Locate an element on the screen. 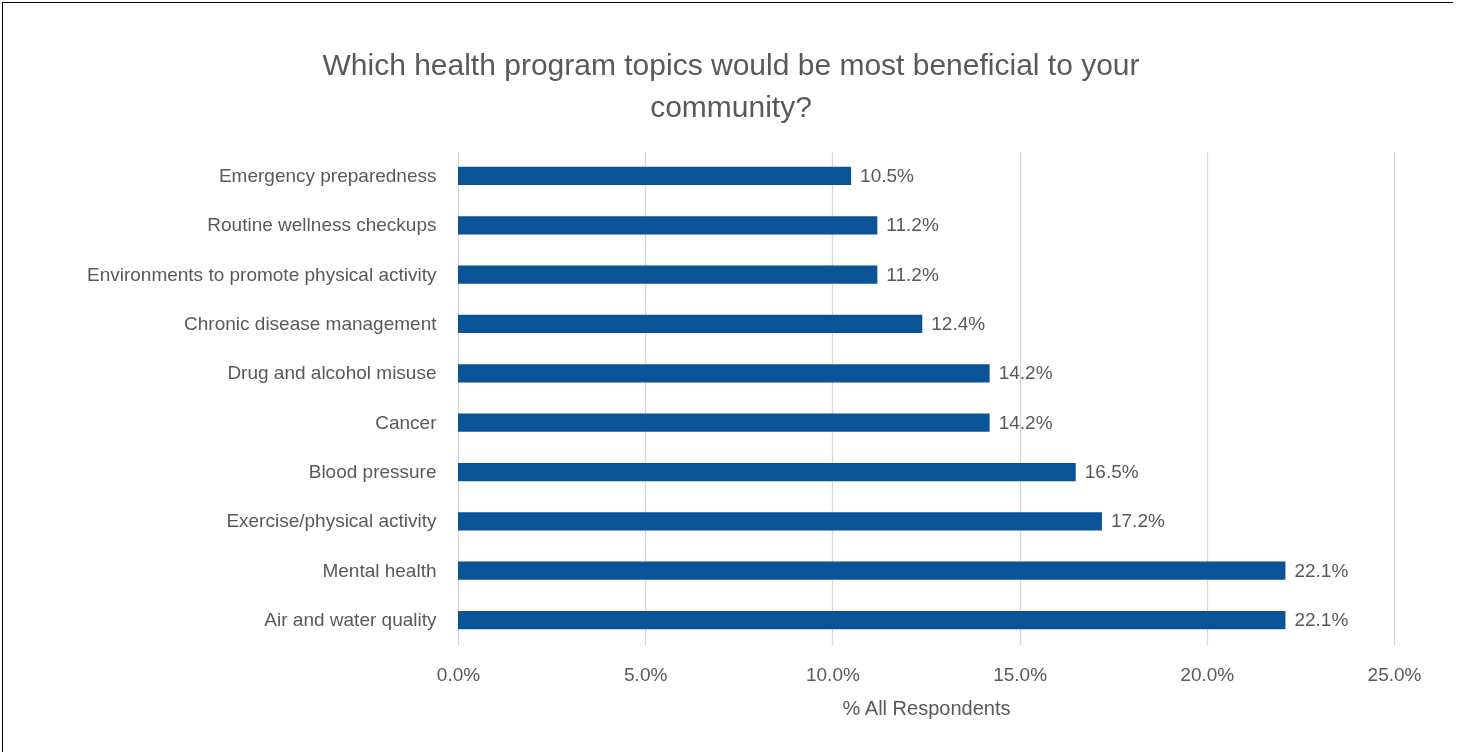 This screenshot has height=756, width=1457. y-tick-label: Drug and alcohol misuse is located at coordinates (332, 373).